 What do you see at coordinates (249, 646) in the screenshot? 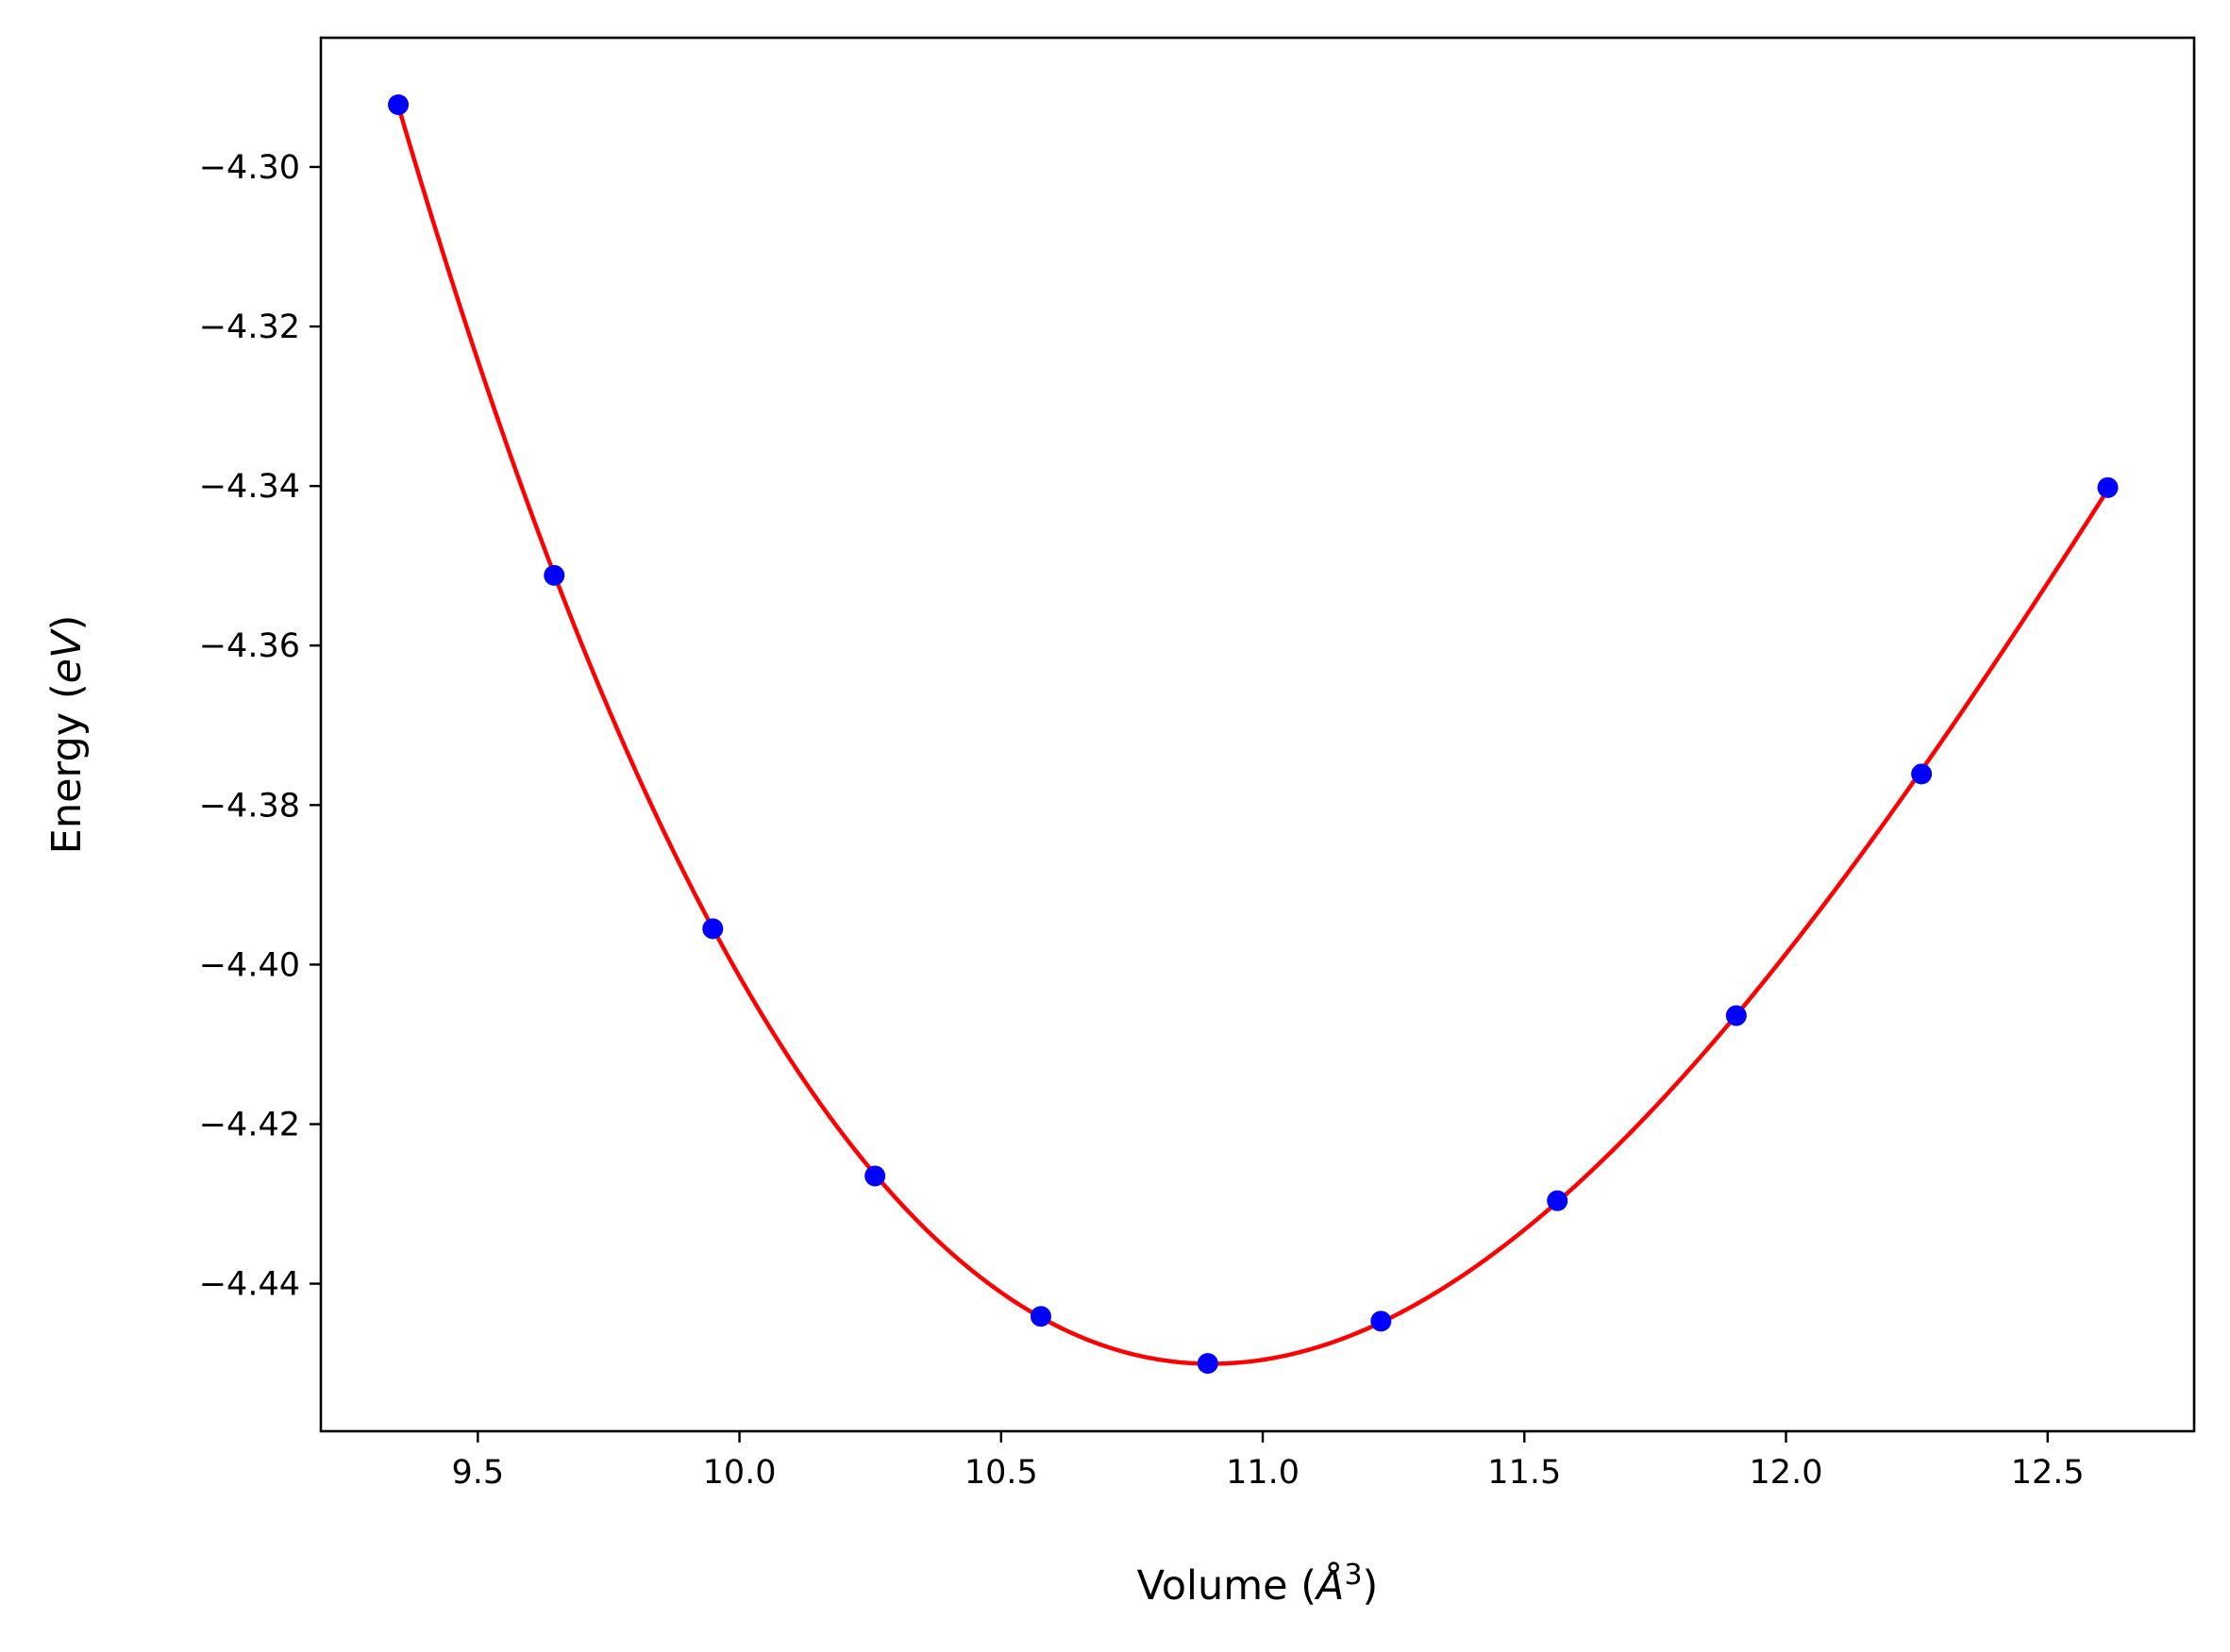
I see `y-tick-label: −4.36` at bounding box center [249, 646].